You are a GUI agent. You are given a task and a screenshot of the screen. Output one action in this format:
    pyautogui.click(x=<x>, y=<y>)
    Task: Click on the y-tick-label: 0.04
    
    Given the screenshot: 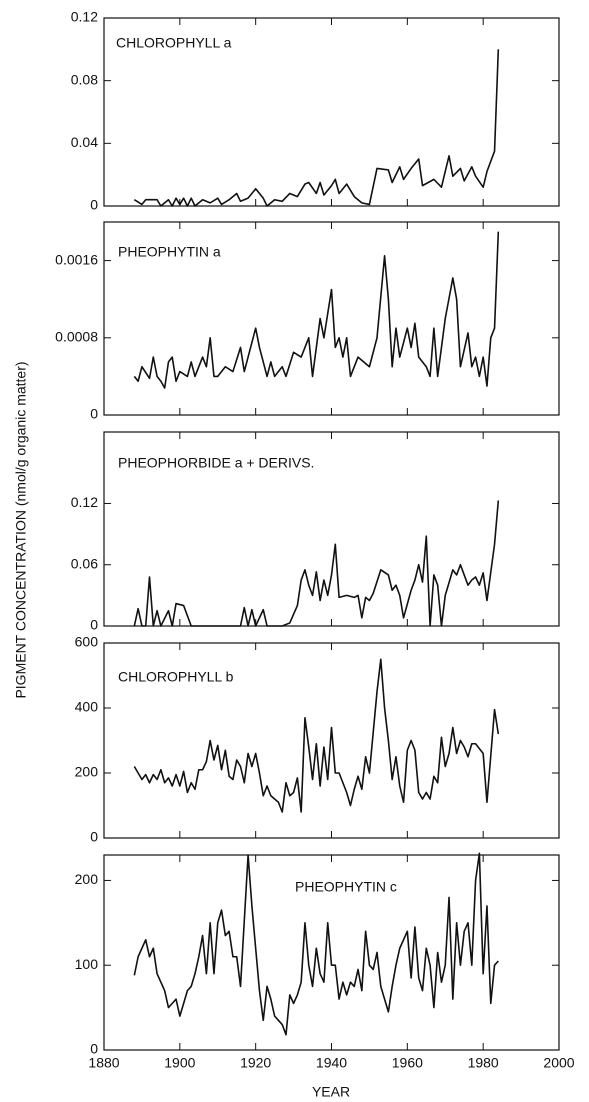 What is the action you would take?
    pyautogui.click(x=84, y=142)
    